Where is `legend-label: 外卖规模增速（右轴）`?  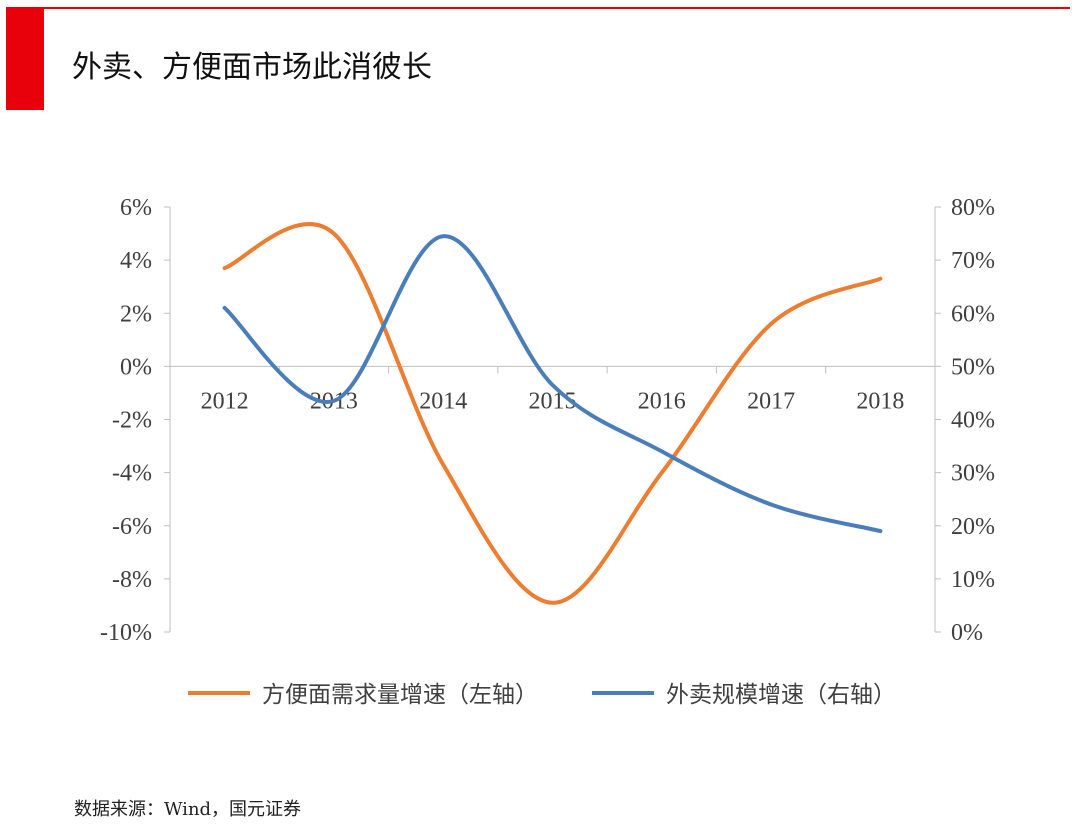 legend-label: 外卖规模增速（右轴） is located at coordinates (781, 694).